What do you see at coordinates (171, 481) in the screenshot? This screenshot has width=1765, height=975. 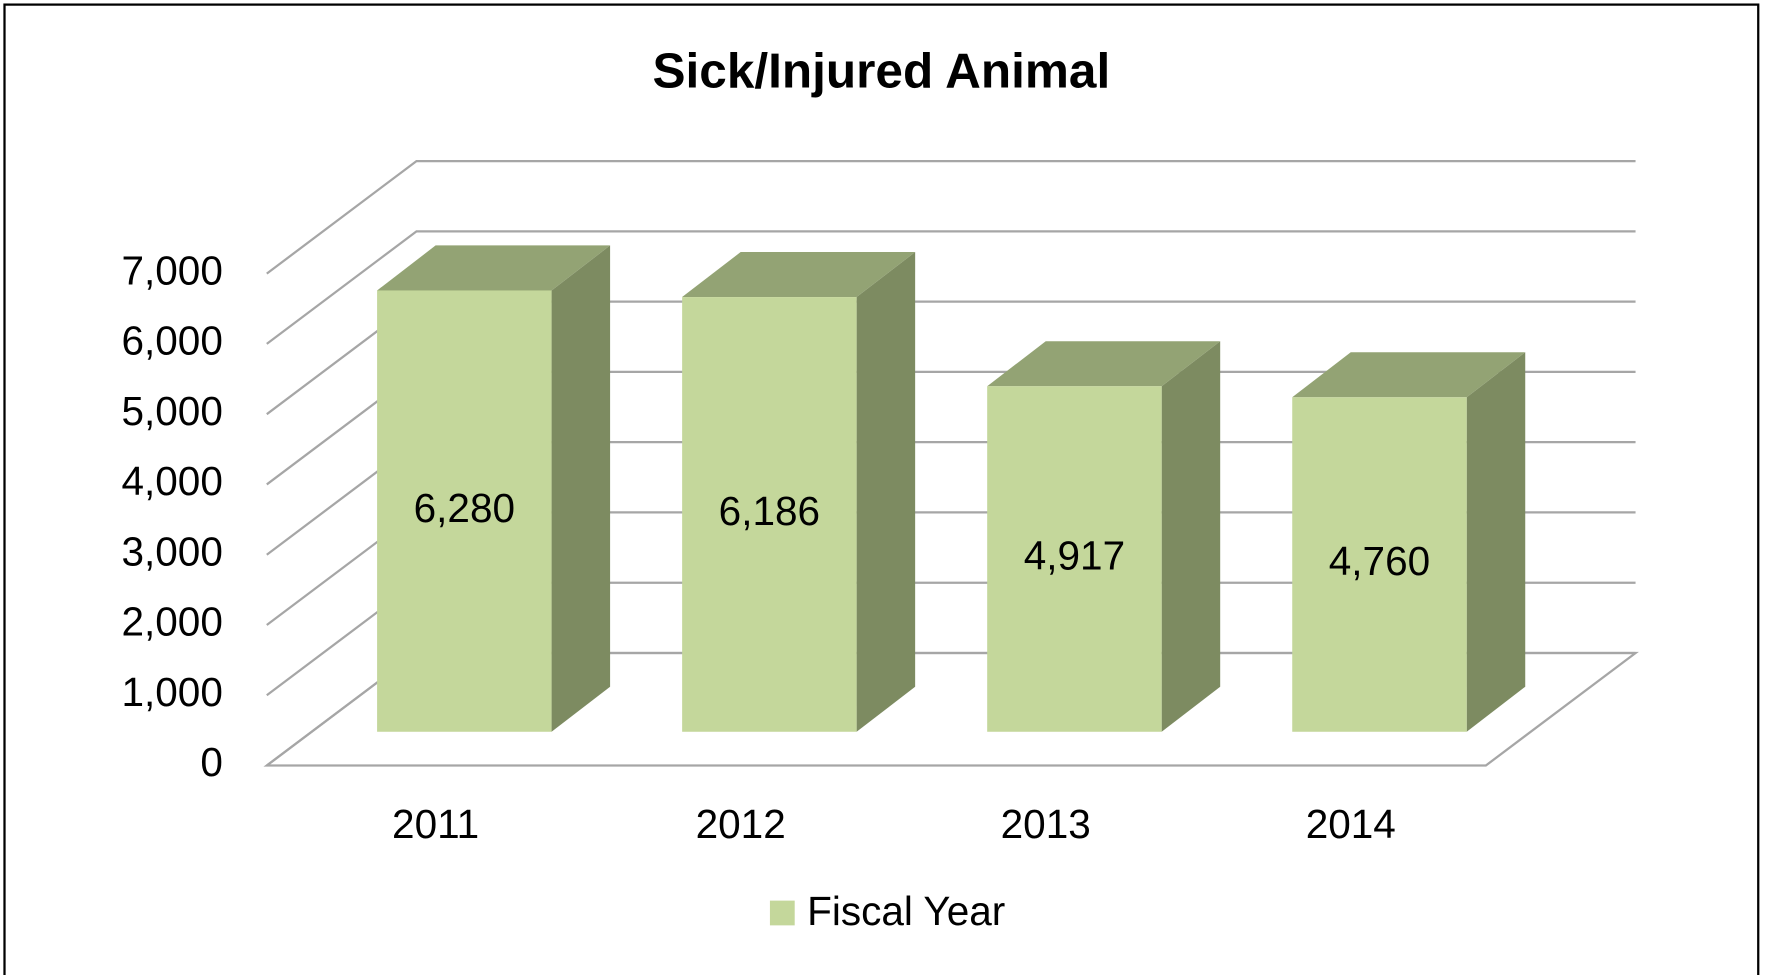 I see `y-tick-label: 4,000` at bounding box center [171, 481].